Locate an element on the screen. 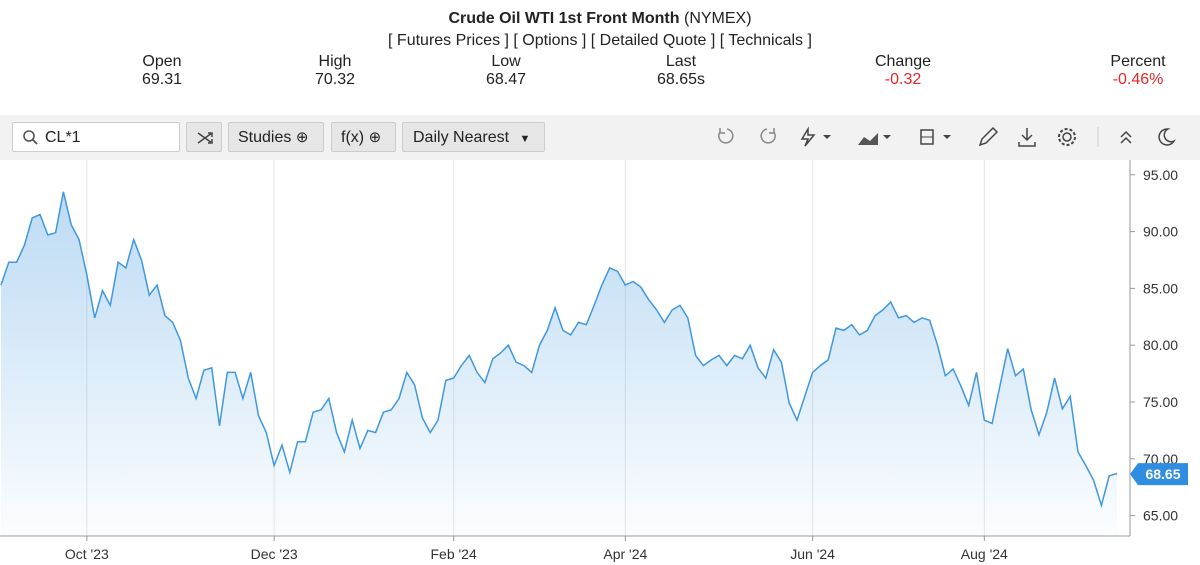 The height and width of the screenshot is (565, 1200). studies-label: Studies is located at coordinates (265, 137).